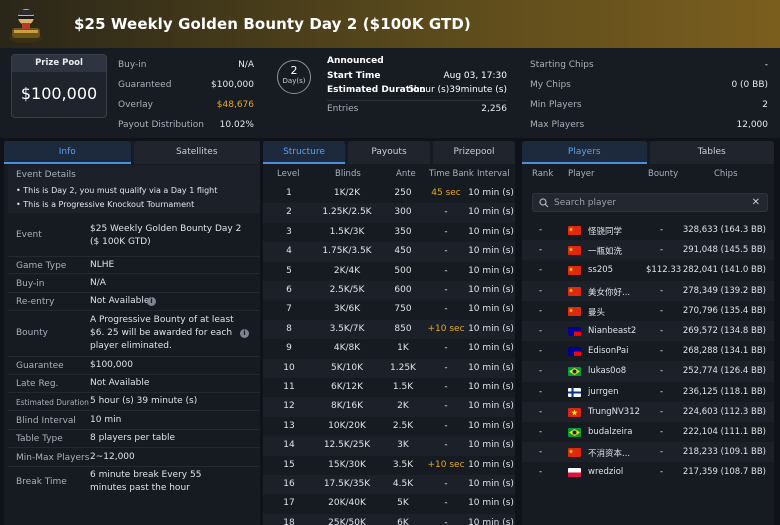  What do you see at coordinates (724, 391) in the screenshot?
I see `player-chips: 236,125 (118.1 BB)` at bounding box center [724, 391].